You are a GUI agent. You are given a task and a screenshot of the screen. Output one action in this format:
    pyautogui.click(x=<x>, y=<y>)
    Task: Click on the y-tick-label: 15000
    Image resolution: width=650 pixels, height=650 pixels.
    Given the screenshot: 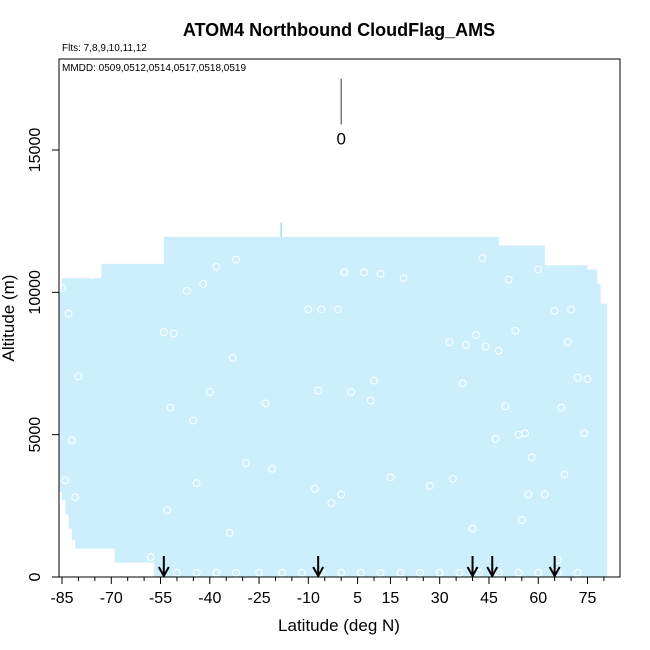 What is the action you would take?
    pyautogui.click(x=35, y=150)
    